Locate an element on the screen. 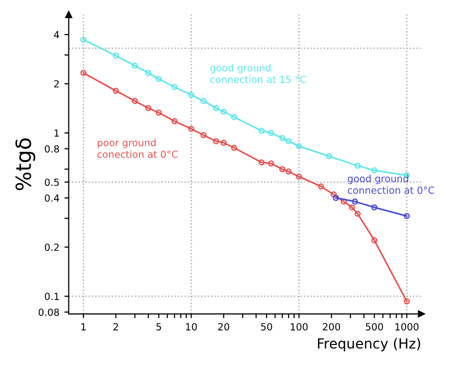  series-label: good ground connection at 0°C is located at coordinates (391, 184).